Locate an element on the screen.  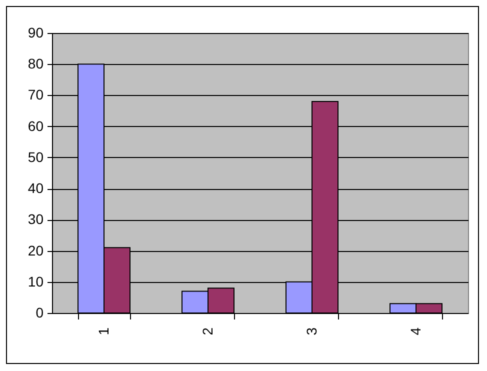
y-tick-label: 60 is located at coordinates (36, 126).